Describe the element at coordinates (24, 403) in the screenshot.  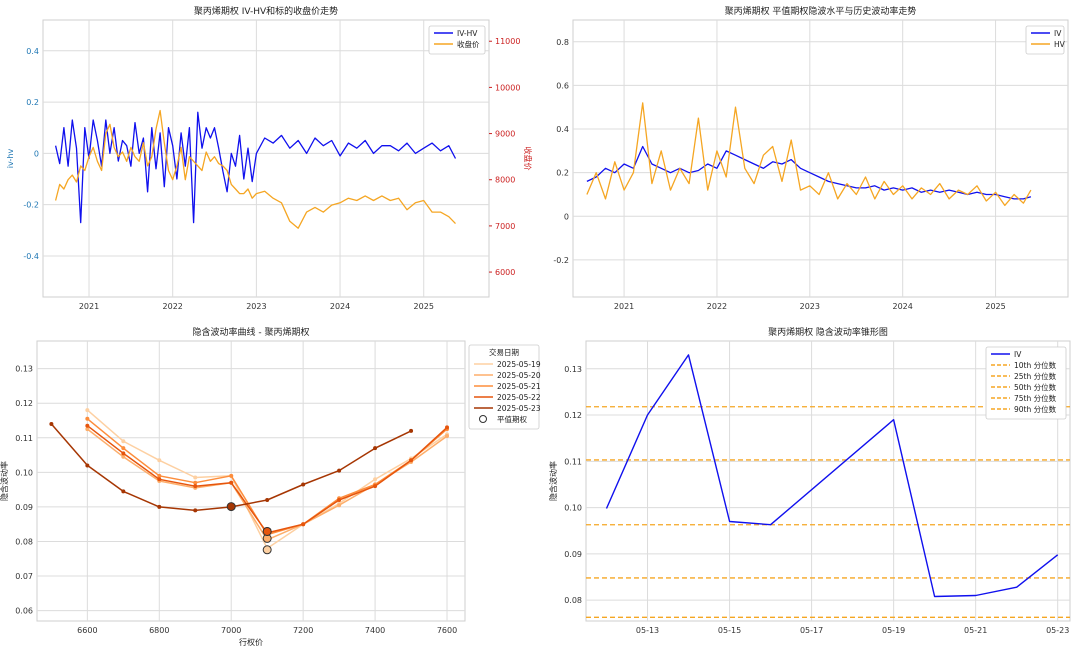
I see `y-tick-label: 0.12` at that location.